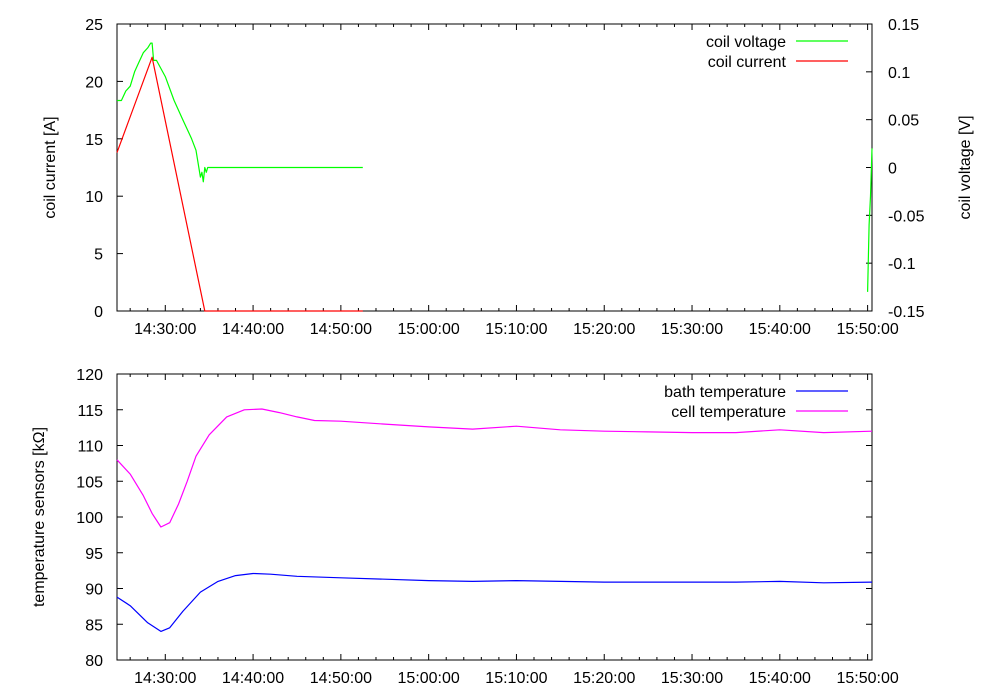 This screenshot has width=1000, height=700. What do you see at coordinates (239, 184) in the screenshot?
I see `series-line-coil-current` at bounding box center [239, 184].